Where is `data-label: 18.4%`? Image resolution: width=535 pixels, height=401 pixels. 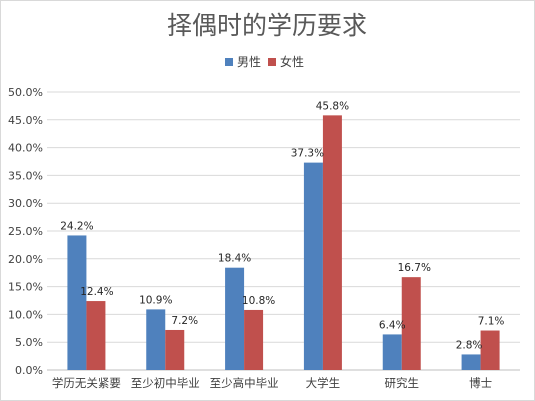
data-label: 18.4% is located at coordinates (234, 259).